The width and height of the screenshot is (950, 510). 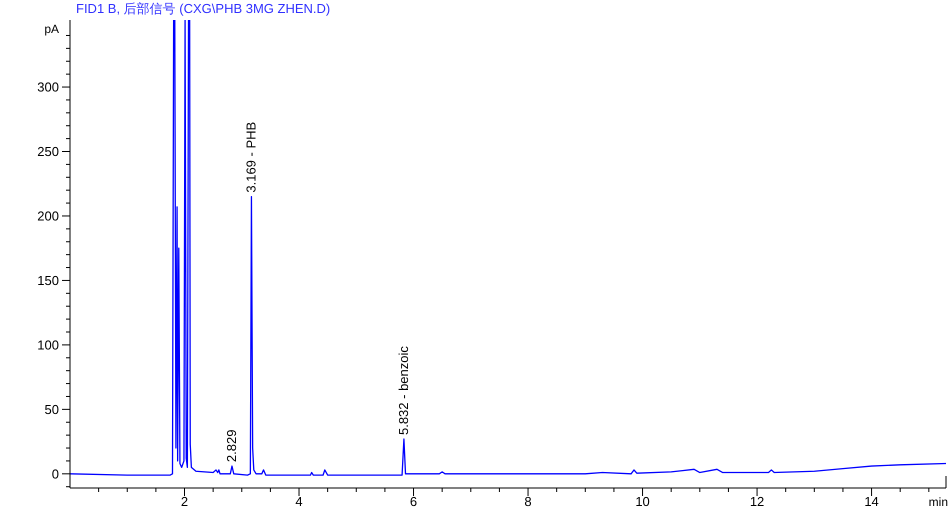 What do you see at coordinates (938, 502) in the screenshot?
I see `x-axis-title: min` at bounding box center [938, 502].